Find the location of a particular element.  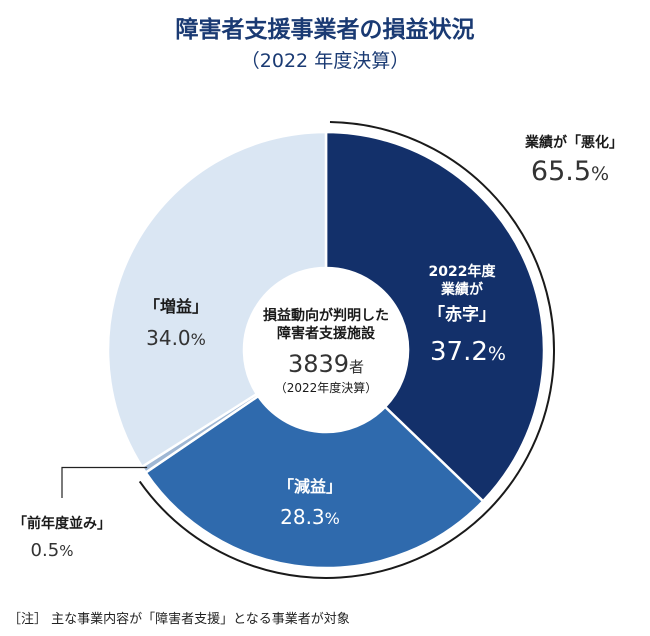

value-increase: 34.0% is located at coordinates (176, 338).